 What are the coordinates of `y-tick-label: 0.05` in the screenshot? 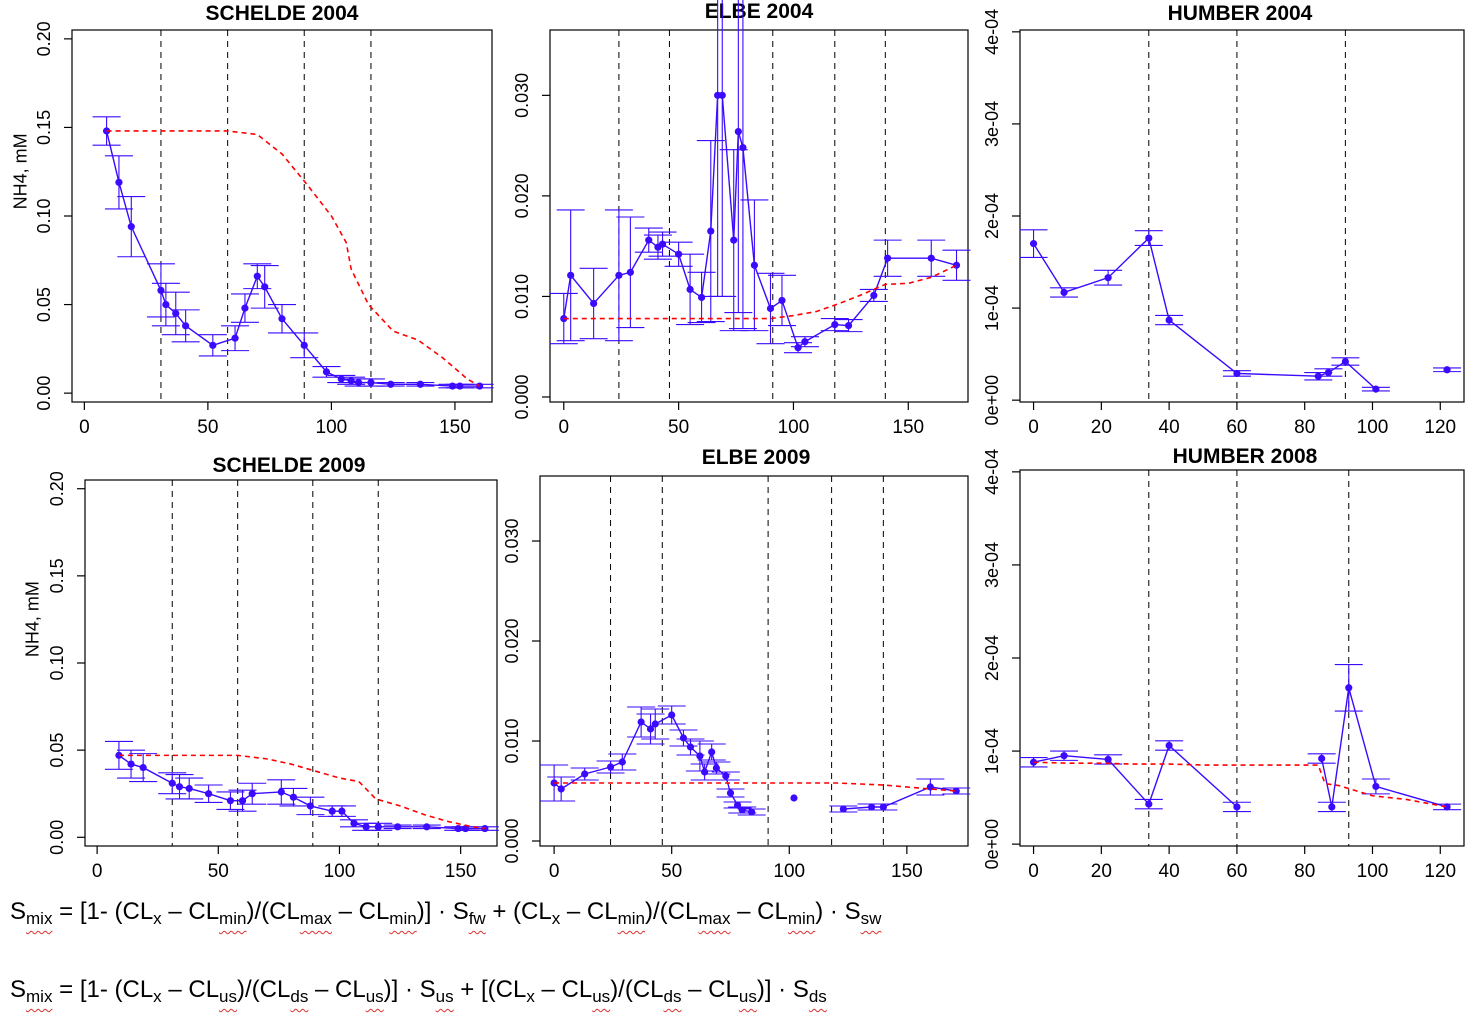 It's located at (57, 750).